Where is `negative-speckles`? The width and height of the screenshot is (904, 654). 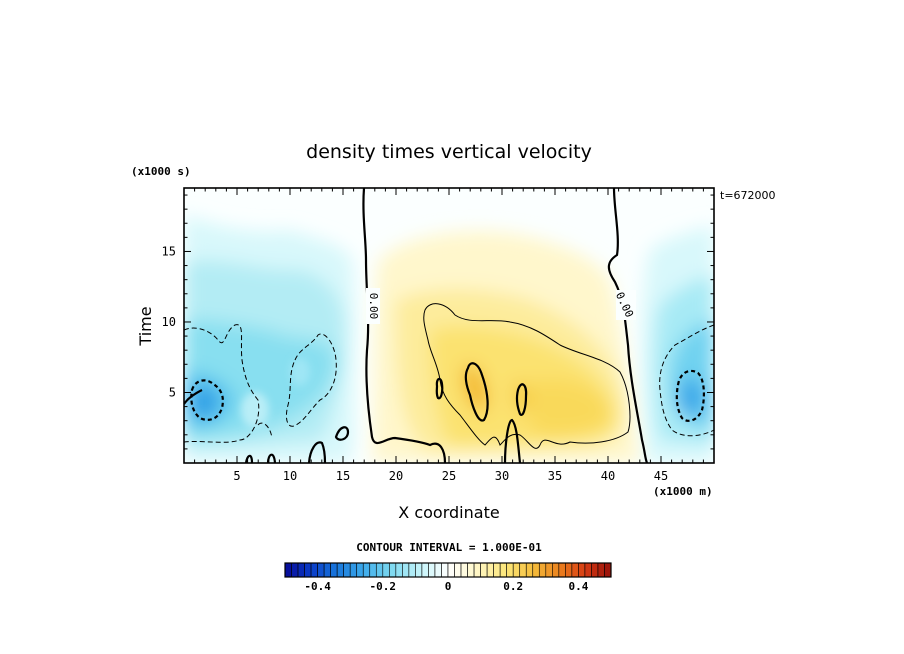 negative-speckles is located at coordinates (275, 393).